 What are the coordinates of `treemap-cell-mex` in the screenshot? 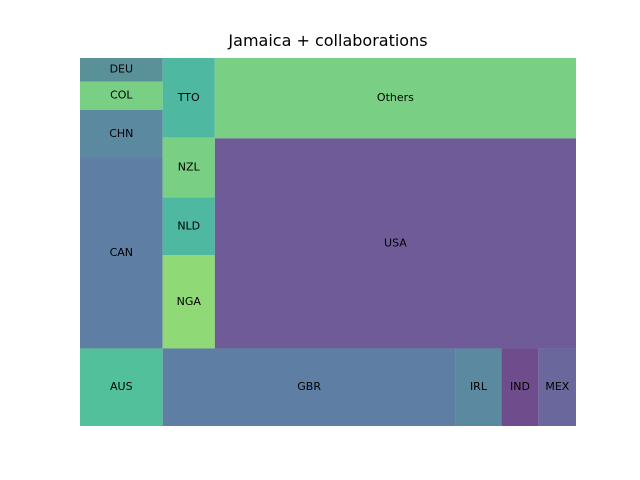 It's located at (557, 387).